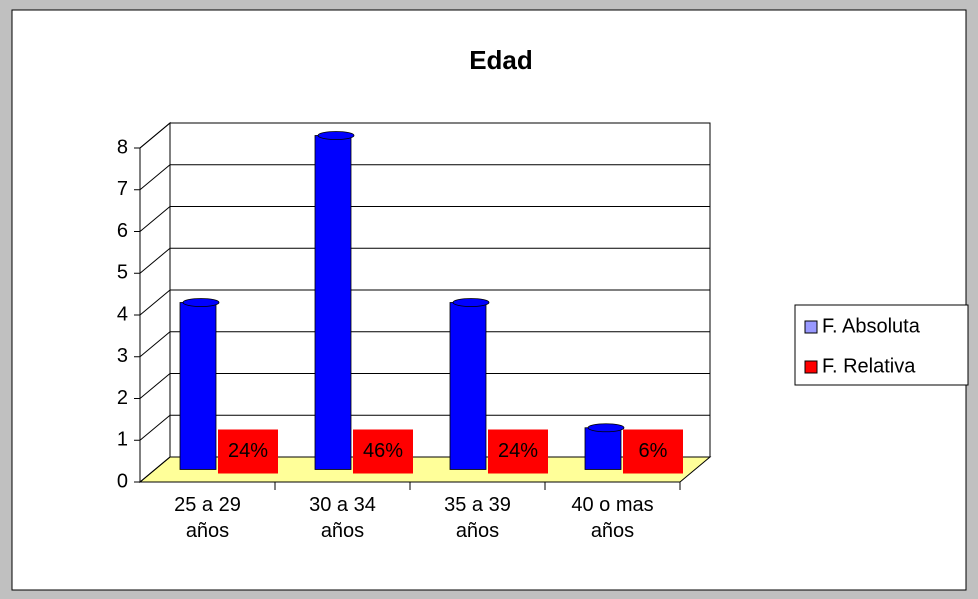 Image resolution: width=978 pixels, height=599 pixels. What do you see at coordinates (871, 326) in the screenshot?
I see `legend-label: F. Absoluta` at bounding box center [871, 326].